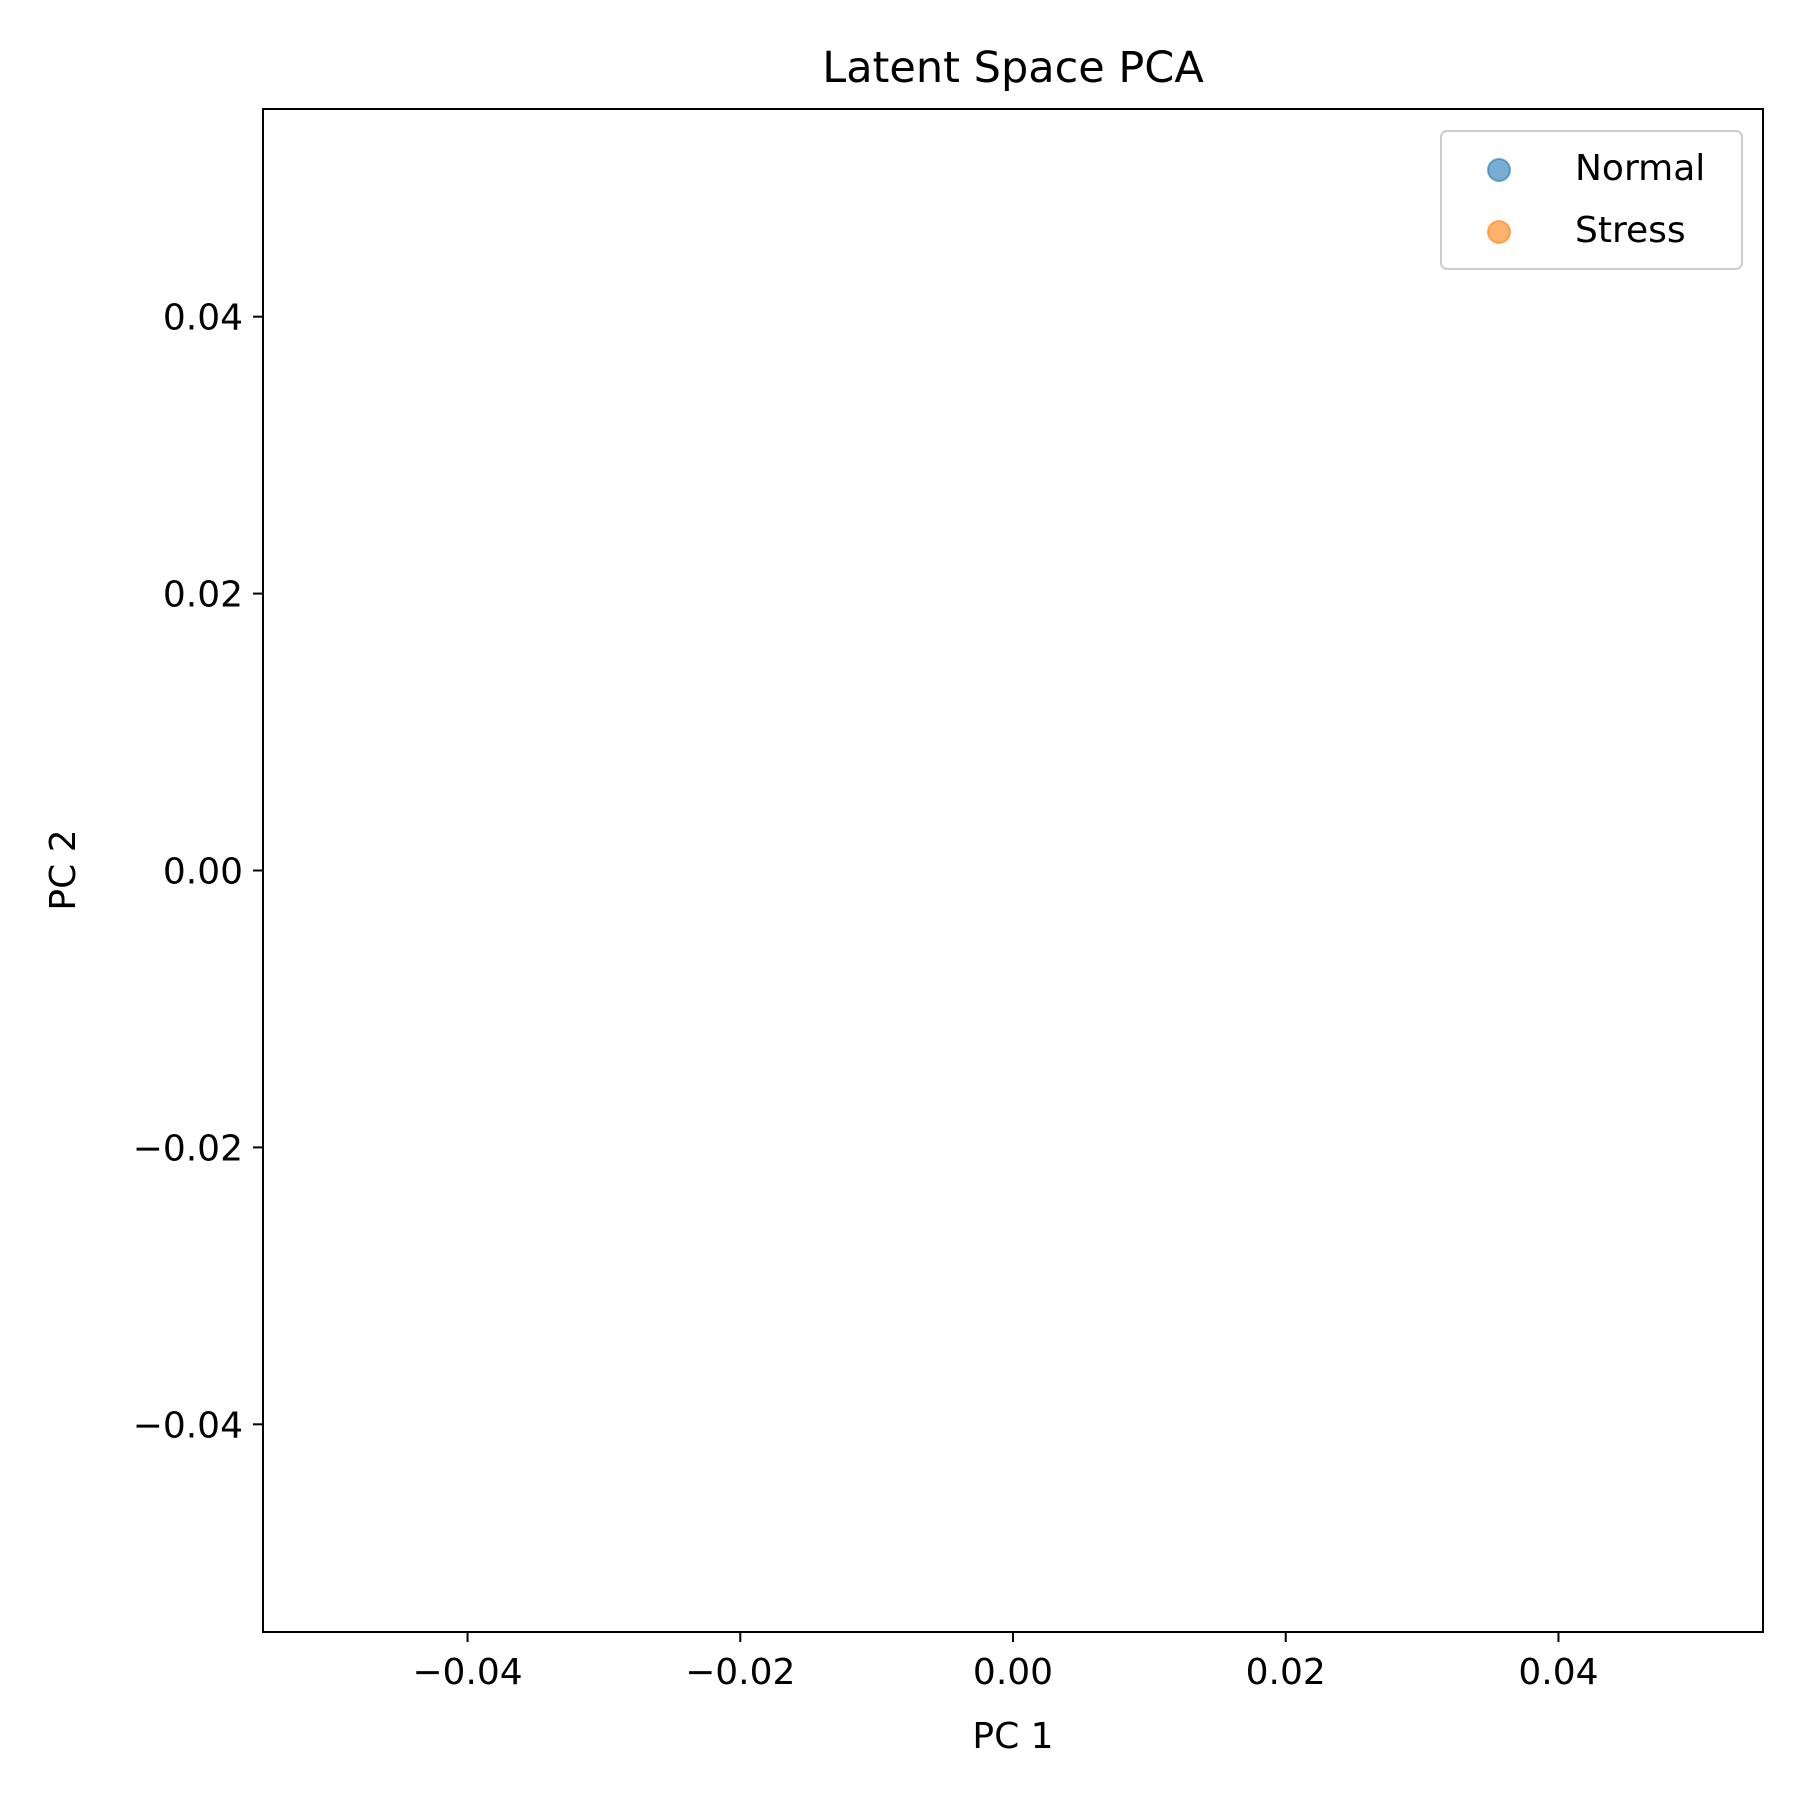 The image size is (1800, 1800). Describe the element at coordinates (1013, 68) in the screenshot. I see `chart-title: Latent Space PCA` at that location.